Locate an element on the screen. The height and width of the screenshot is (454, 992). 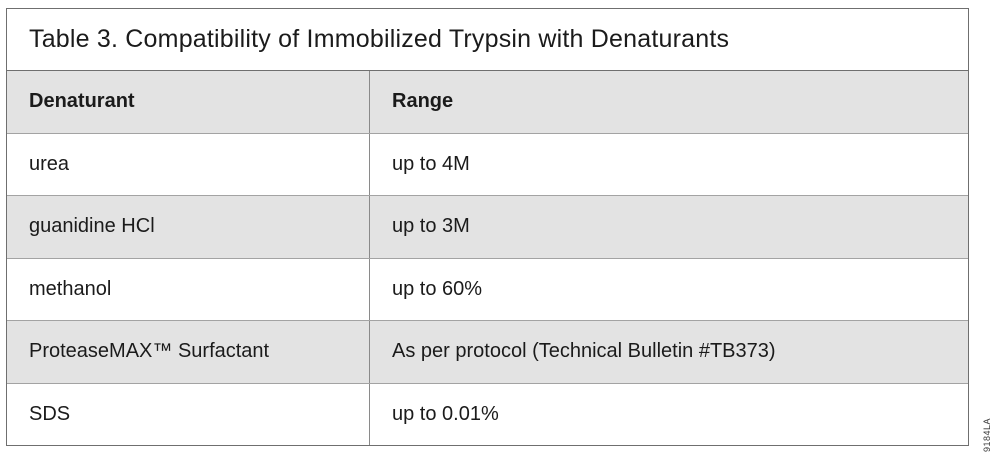
table-header-row: Denaturant Range is located at coordinates (487, 102).